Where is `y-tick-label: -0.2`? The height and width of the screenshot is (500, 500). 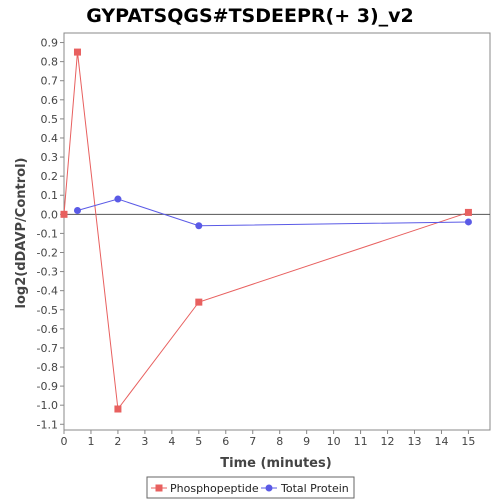
y-tick-label: -0.2 is located at coordinates (47, 252).